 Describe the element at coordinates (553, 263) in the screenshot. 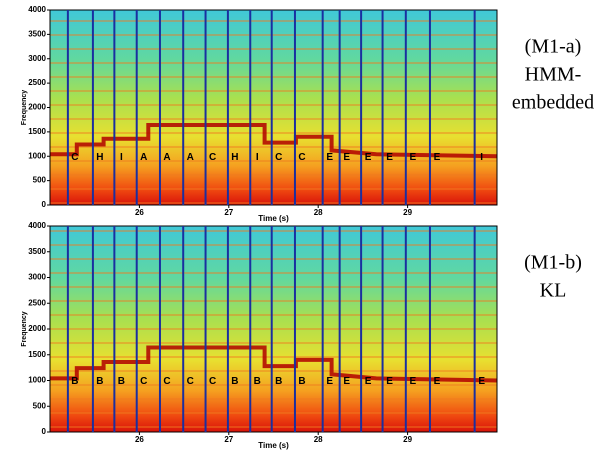

I see `panel-caption: (M1-b)` at that location.